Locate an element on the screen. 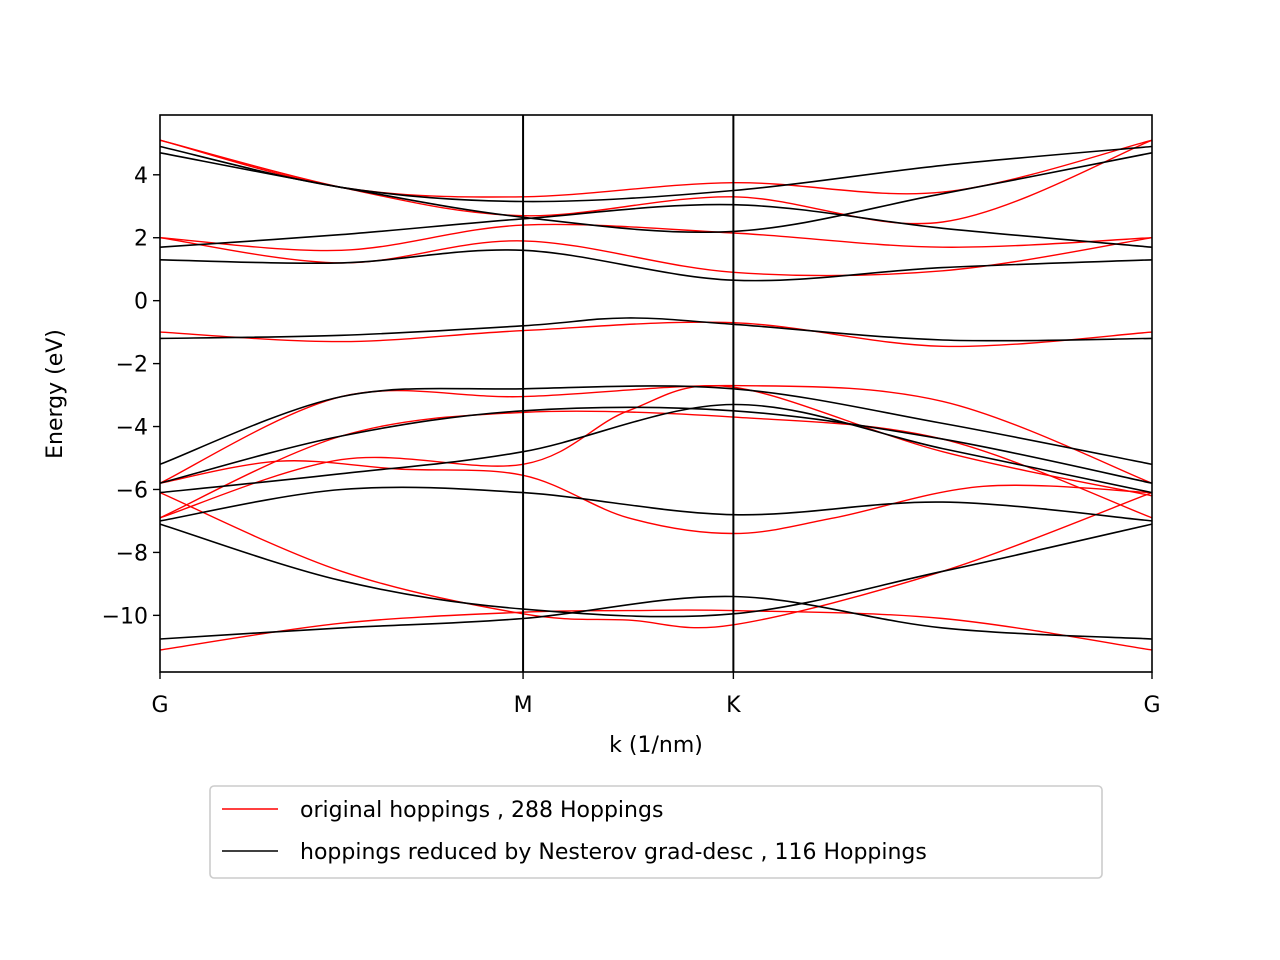 The image size is (1280, 960). y-tick-label: 0 is located at coordinates (141, 302).